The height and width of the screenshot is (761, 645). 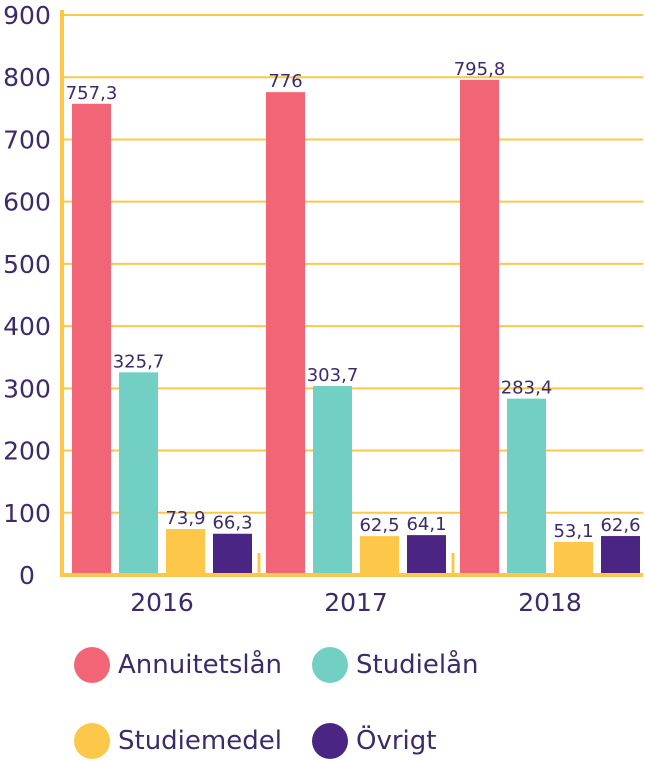 What do you see at coordinates (426, 555) in the screenshot?
I see `bar-ovrigt-2017` at bounding box center [426, 555].